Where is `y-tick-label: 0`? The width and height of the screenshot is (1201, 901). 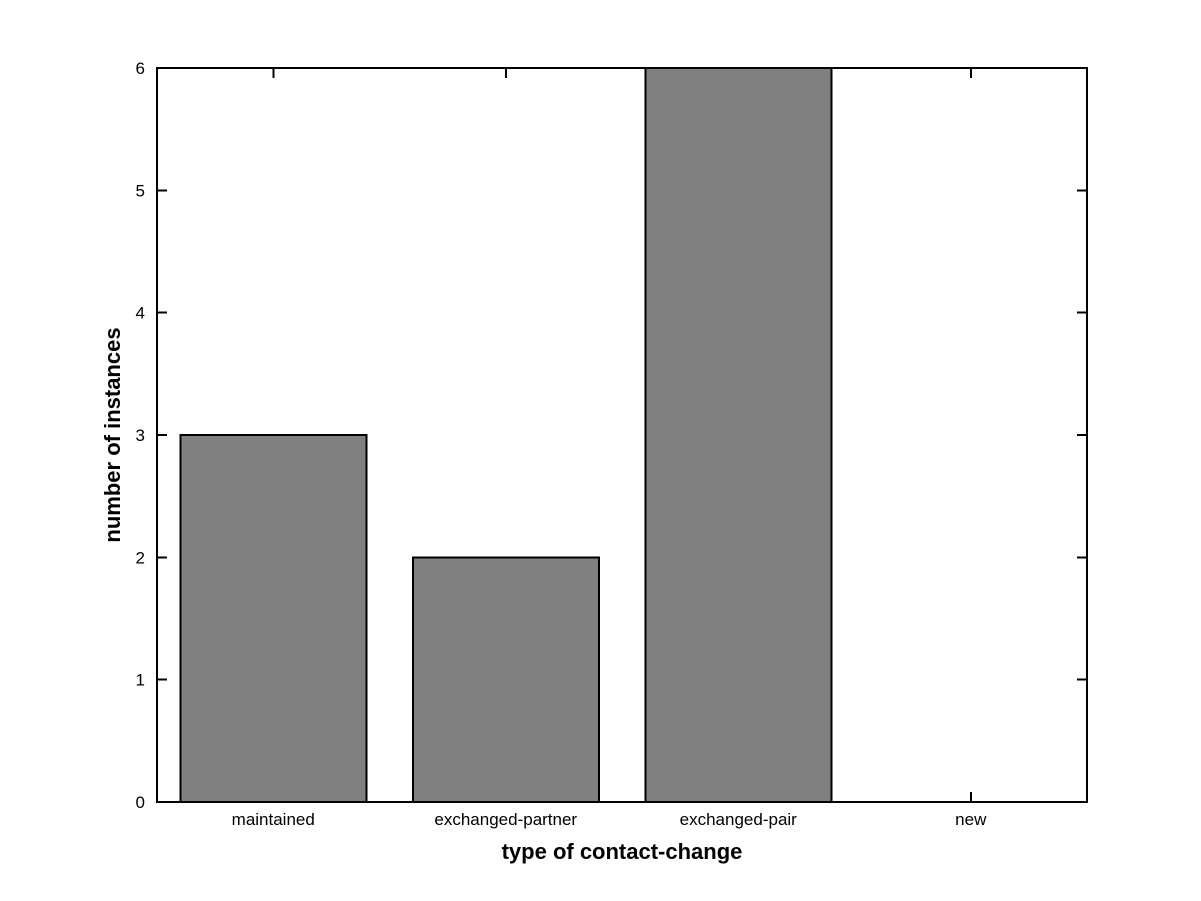 y-tick-label: 0 is located at coordinates (140, 802).